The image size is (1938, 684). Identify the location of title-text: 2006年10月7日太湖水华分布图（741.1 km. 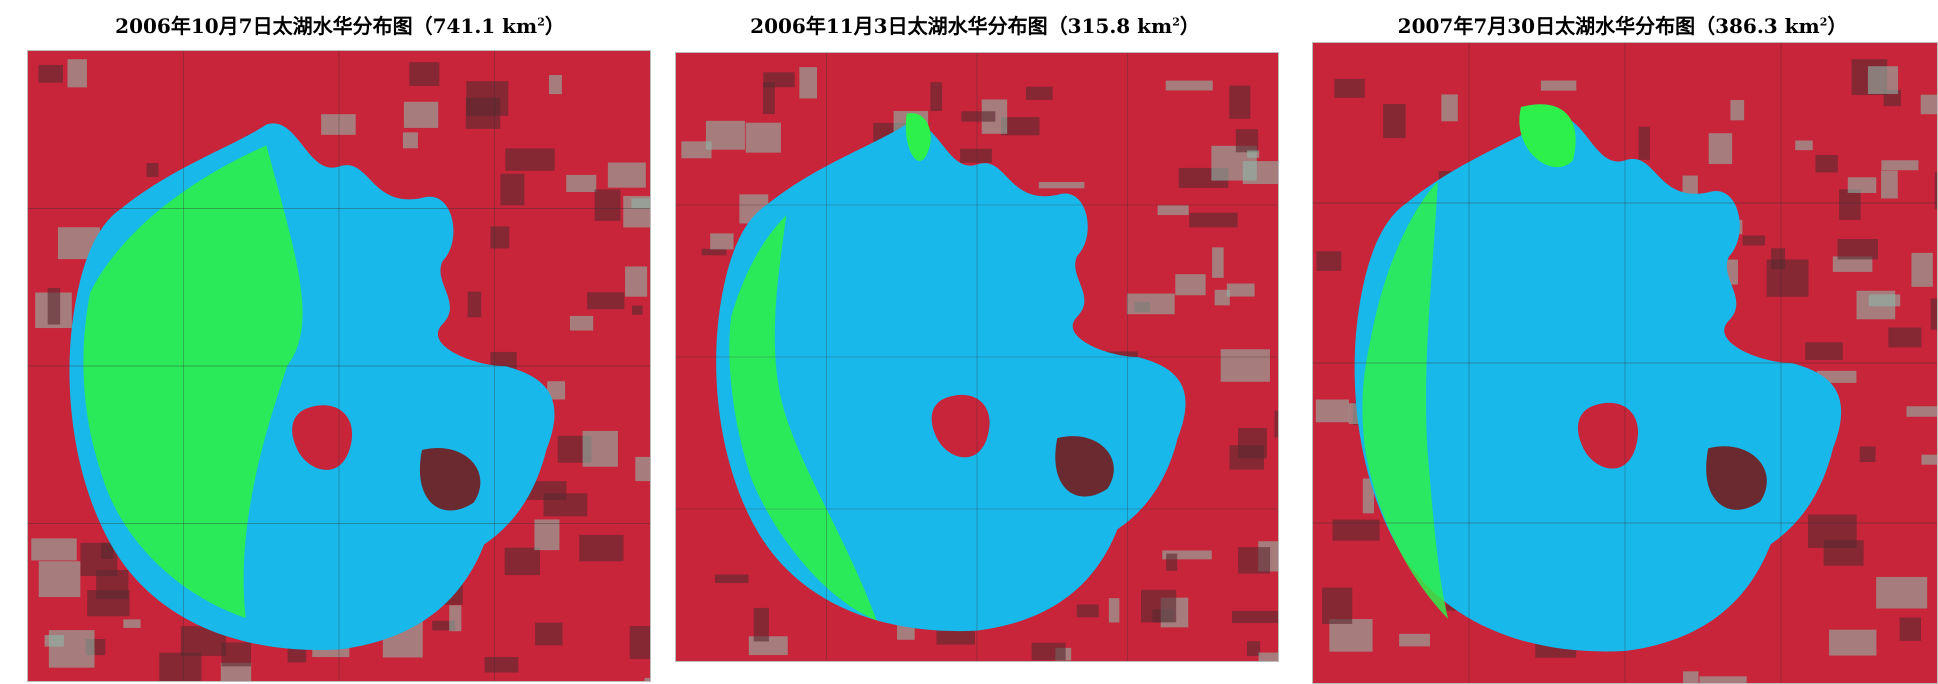
(326, 26).